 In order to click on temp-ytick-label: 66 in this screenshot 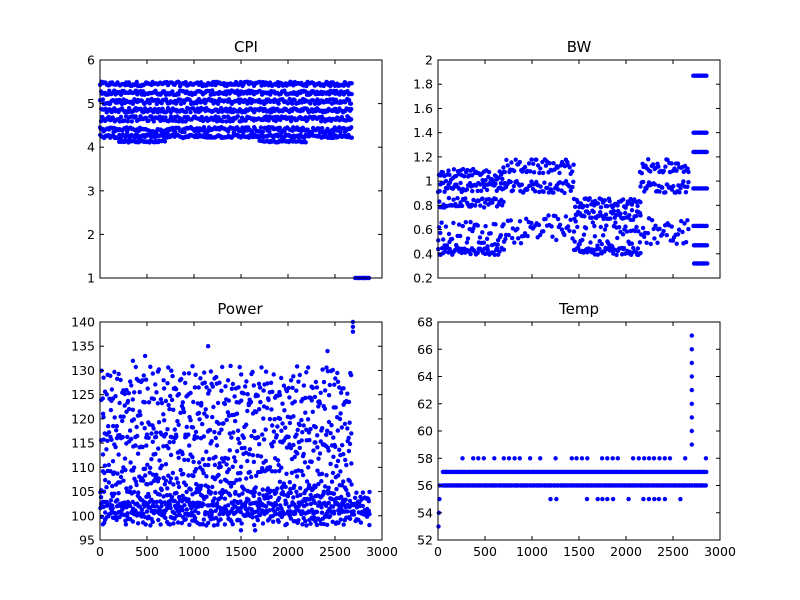, I will do `click(425, 349)`.